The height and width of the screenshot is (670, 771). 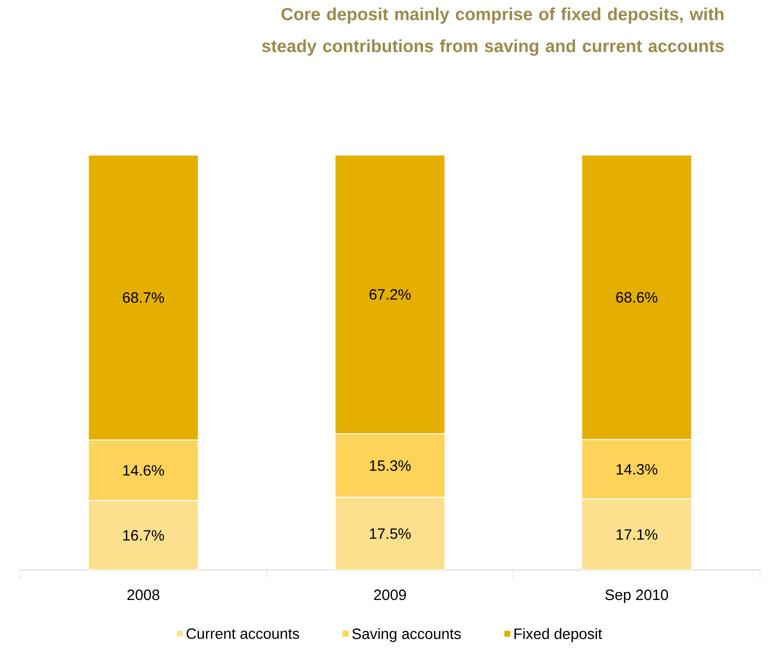 I want to click on data-label: 16.7%, so click(x=143, y=535).